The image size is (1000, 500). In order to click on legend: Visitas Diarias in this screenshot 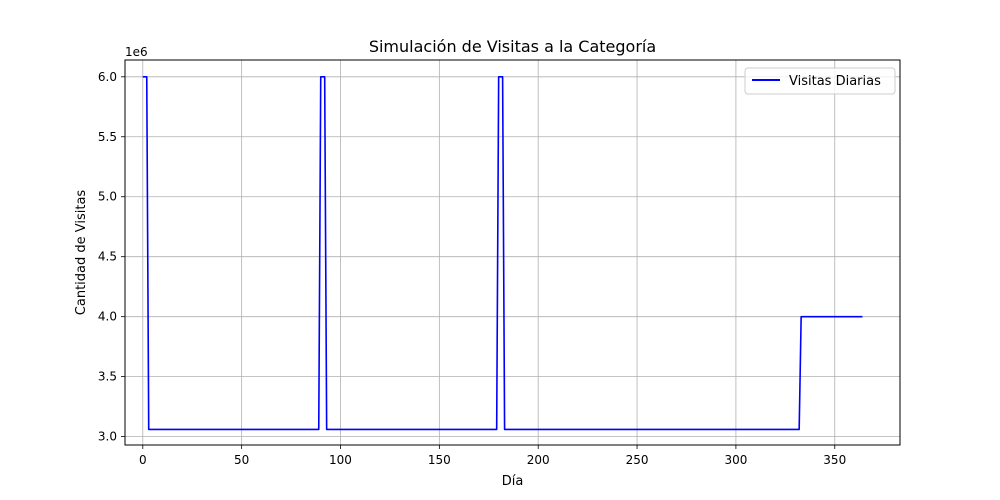, I will do `click(820, 81)`.